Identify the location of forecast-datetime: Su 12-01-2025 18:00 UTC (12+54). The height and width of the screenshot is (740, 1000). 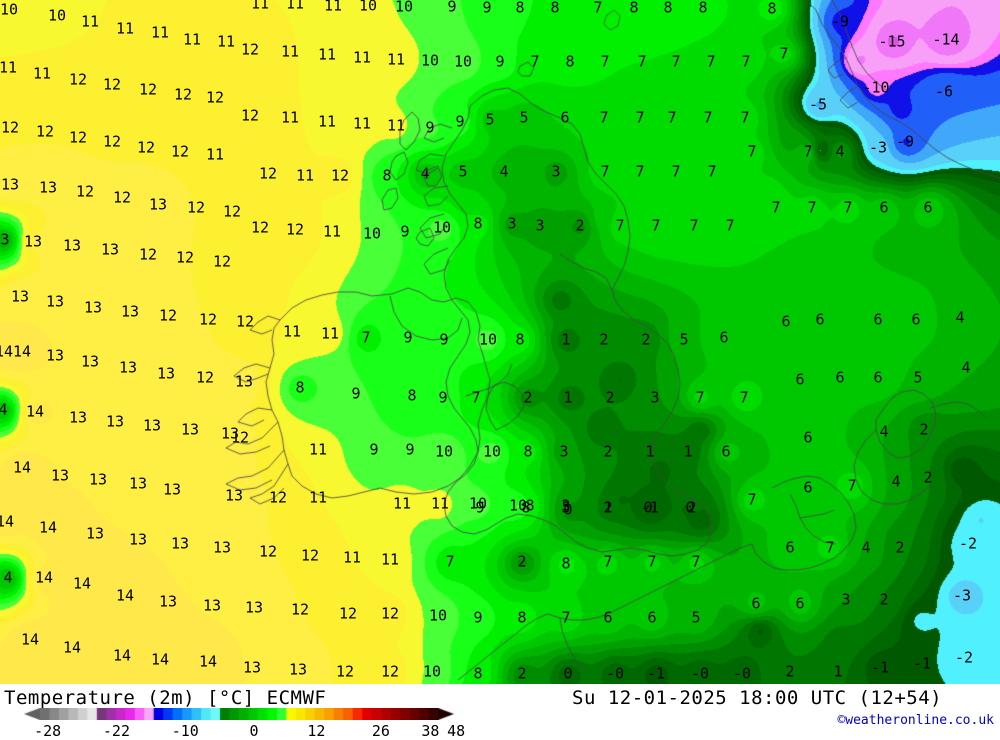
(757, 698).